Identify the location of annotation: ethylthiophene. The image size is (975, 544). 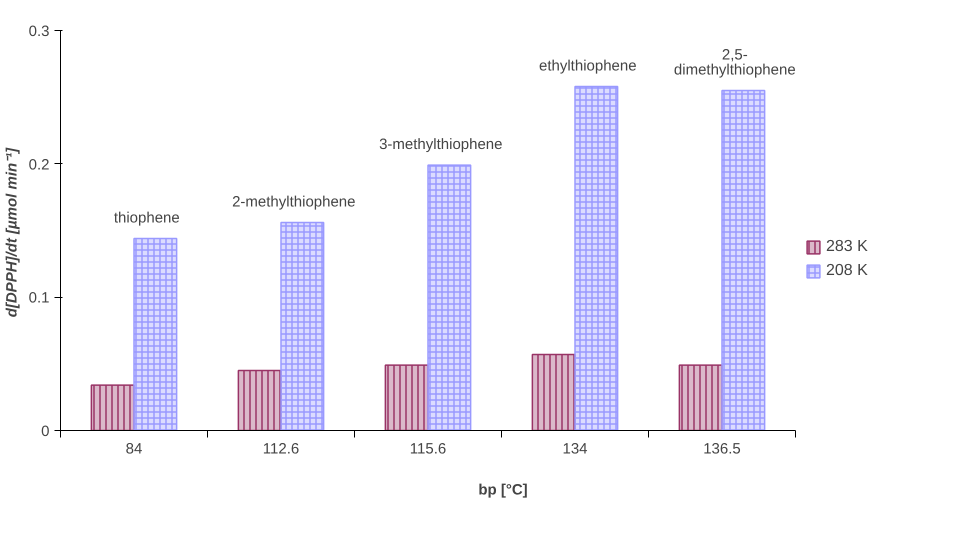
(588, 66).